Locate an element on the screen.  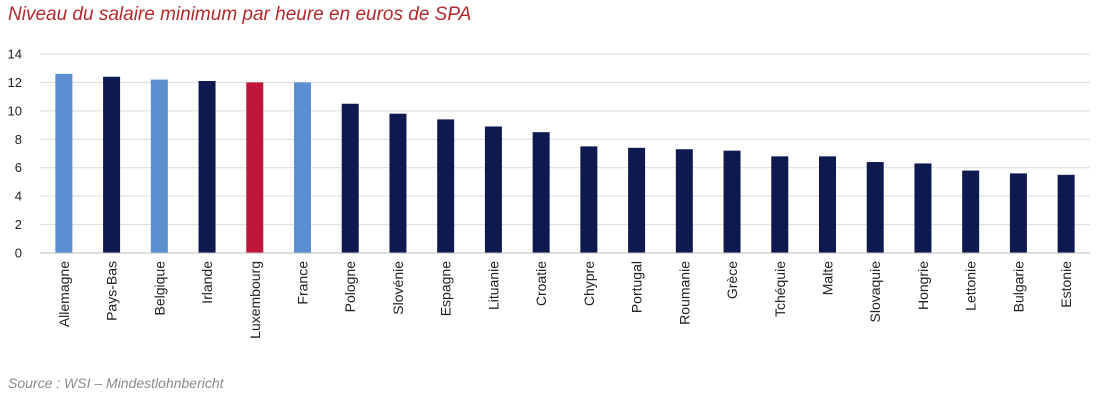
bar-lituanie is located at coordinates (493, 189).